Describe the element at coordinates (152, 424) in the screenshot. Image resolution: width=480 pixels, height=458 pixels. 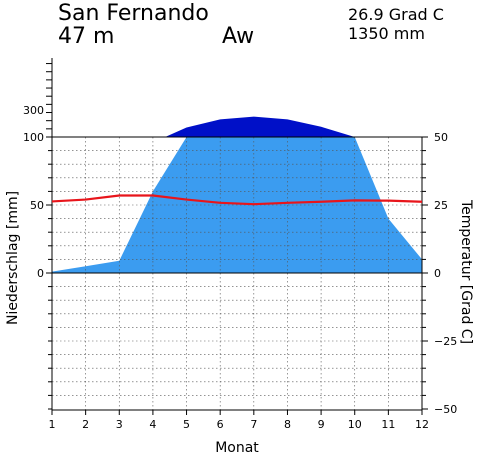
I see `x-tick-label: 4` at that location.